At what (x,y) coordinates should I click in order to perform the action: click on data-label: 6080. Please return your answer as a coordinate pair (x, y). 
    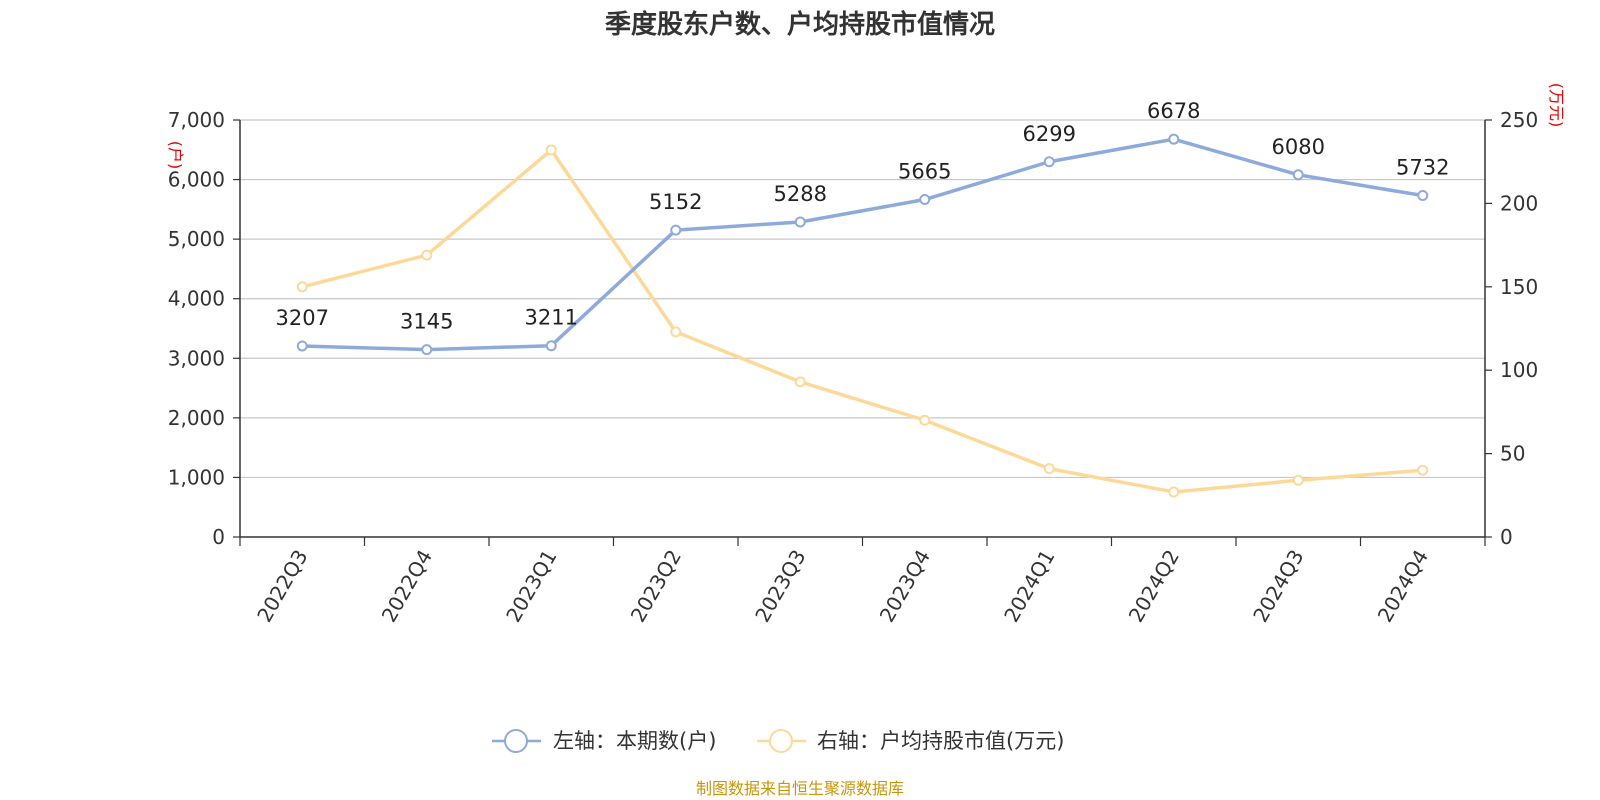
    Looking at the image, I should click on (1298, 147).